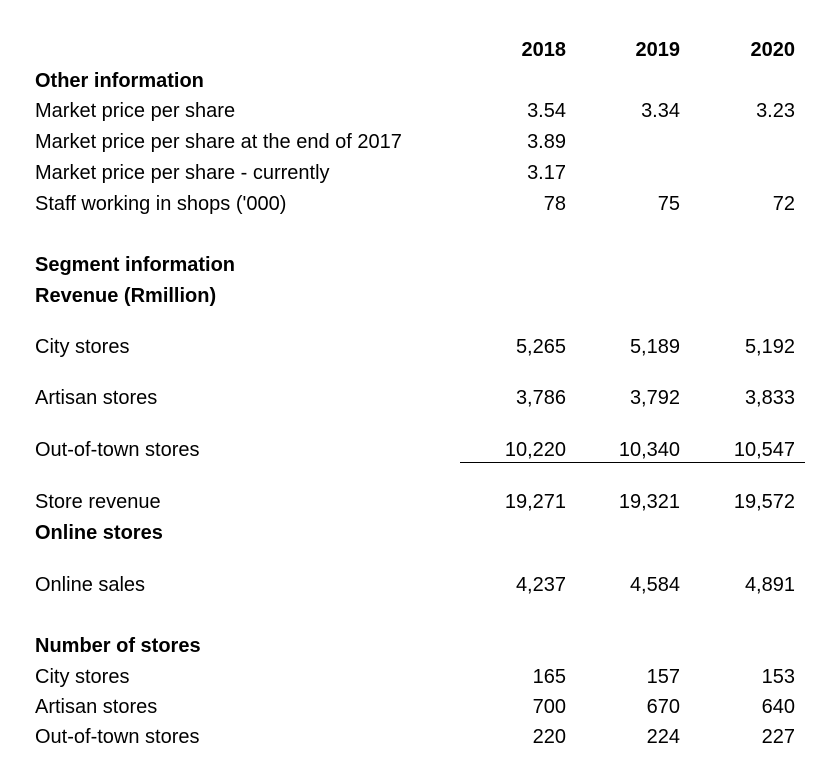  I want to click on value-2018: 4,237, so click(540, 585).